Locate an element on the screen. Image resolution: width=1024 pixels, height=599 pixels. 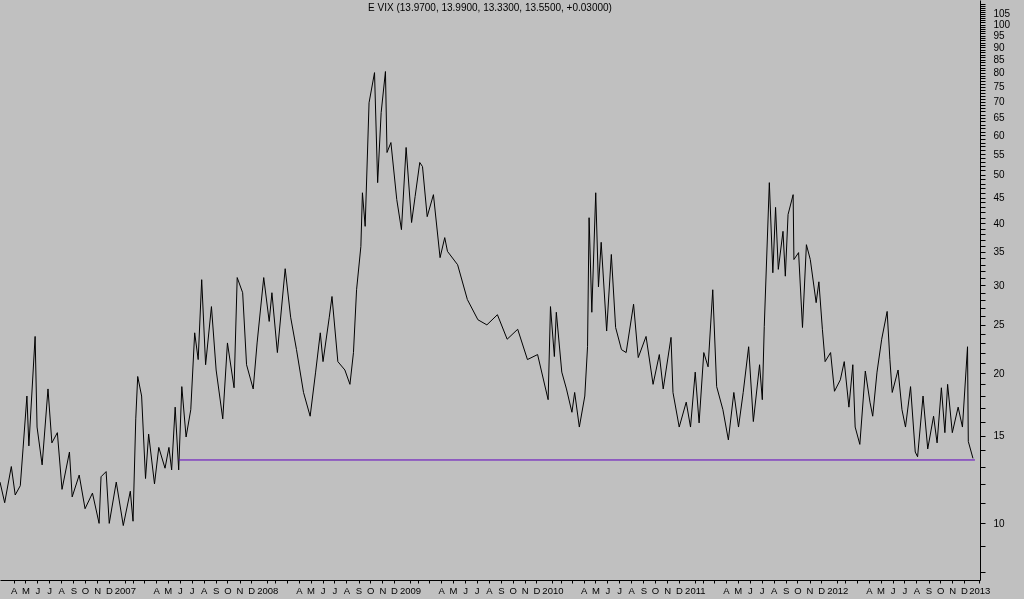
y-tick-label: 15 is located at coordinates (999, 436).